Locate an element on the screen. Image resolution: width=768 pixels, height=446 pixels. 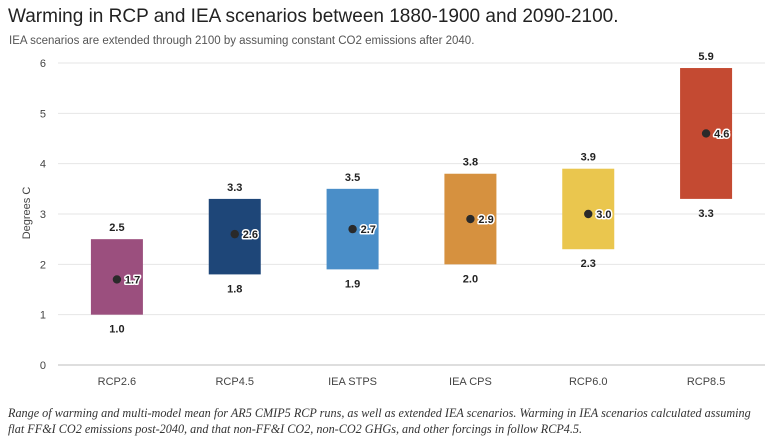
y-axis-label: Degrees C is located at coordinates (27, 213).